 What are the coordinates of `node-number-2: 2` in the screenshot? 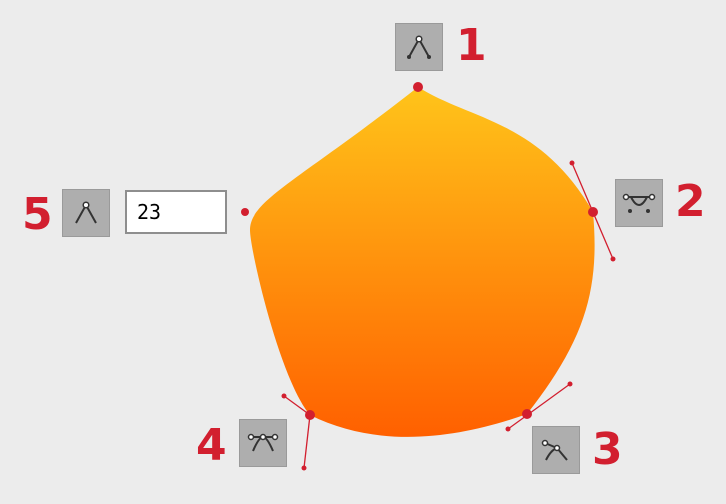 It's located at (690, 201).